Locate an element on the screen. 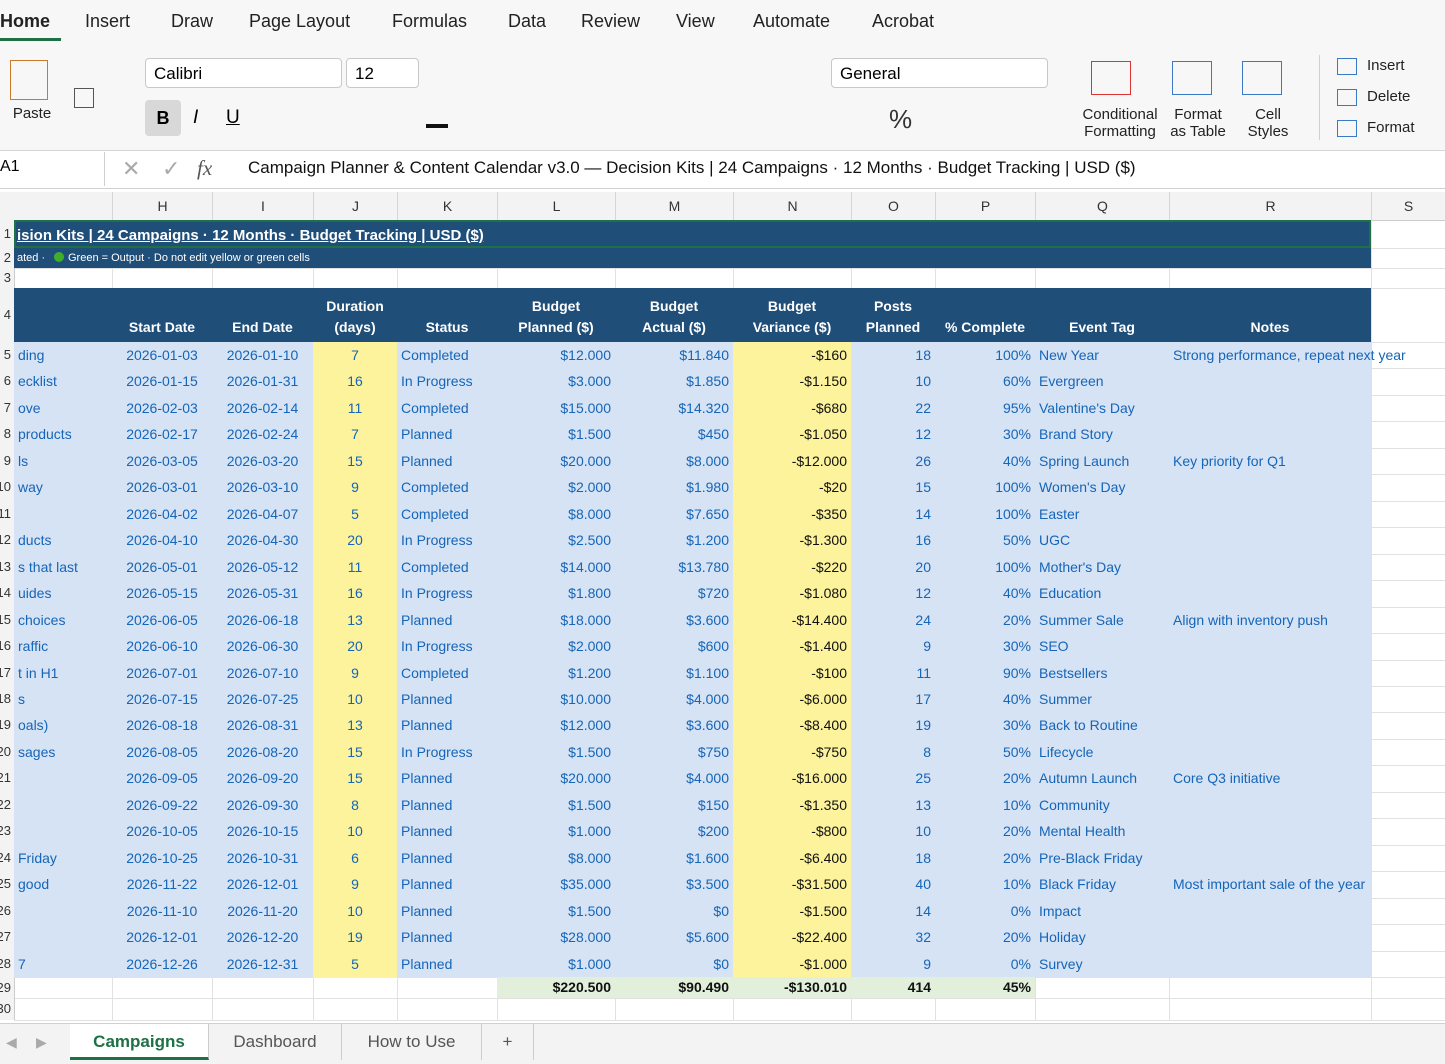  cell: $3.500 is located at coordinates (674, 885).